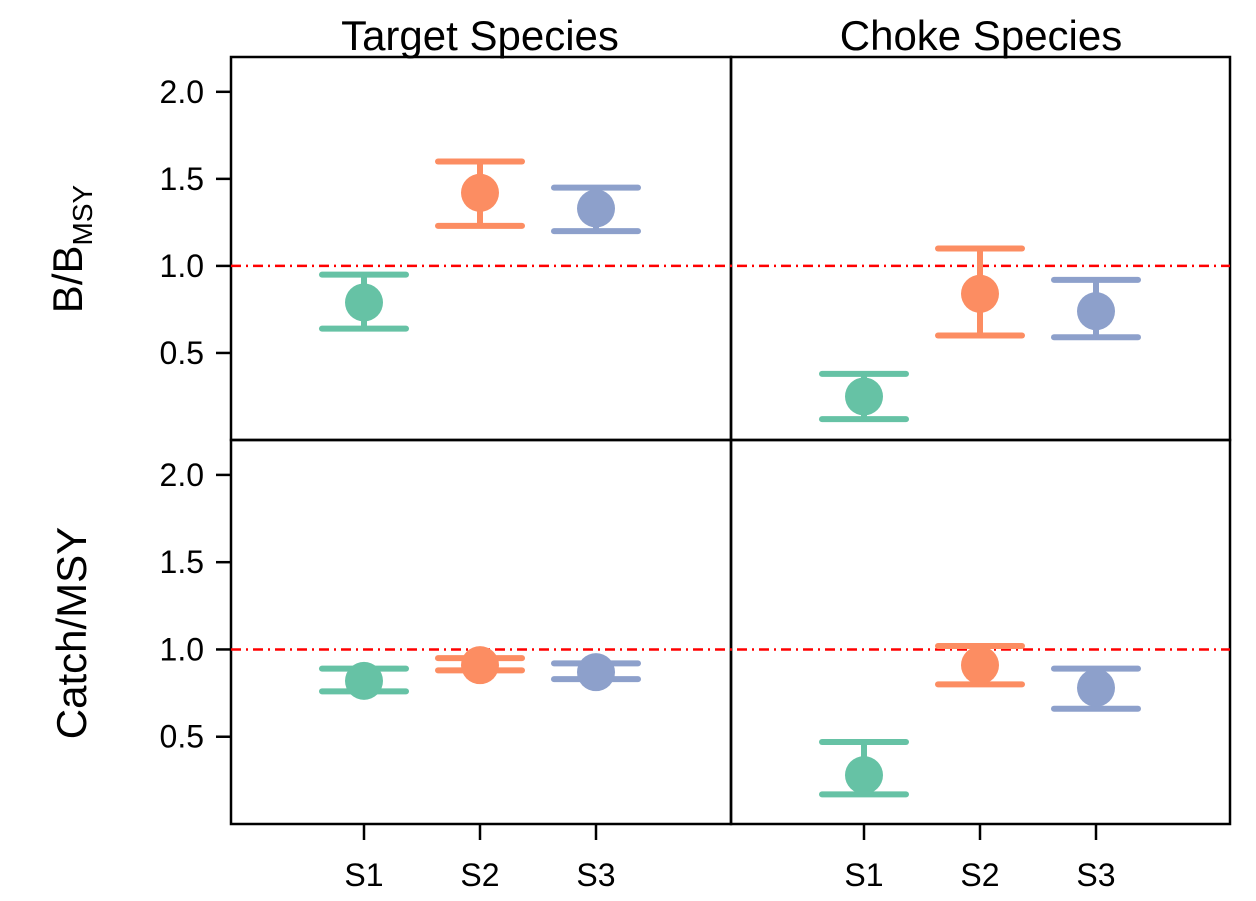 Image resolution: width=1256 pixels, height=901 pixels. Describe the element at coordinates (67, 279) in the screenshot. I see `y-axis-label-top-main: B/B` at that location.